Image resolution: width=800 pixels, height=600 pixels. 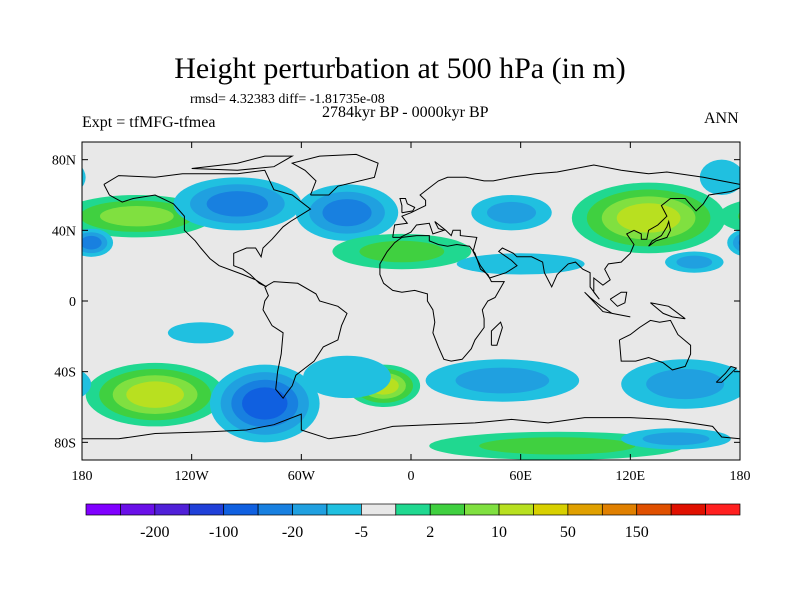 I want to click on x-tick-label: 120W, so click(x=192, y=476).